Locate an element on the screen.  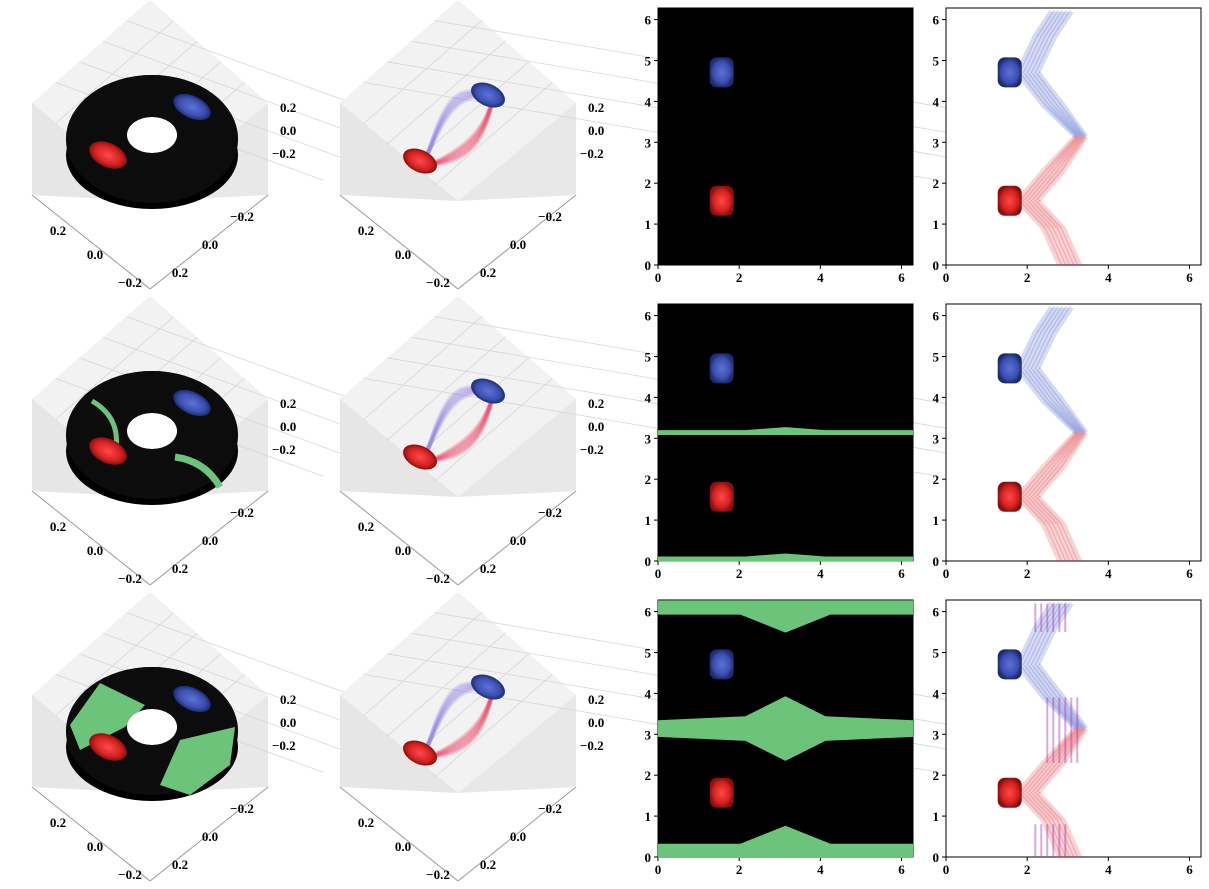
axes3d-torus-row3: 0.2 0.0 −0.2 −0.2 0.0 0.2 0.2 0.0 −0.2 is located at coordinates (213, 737).